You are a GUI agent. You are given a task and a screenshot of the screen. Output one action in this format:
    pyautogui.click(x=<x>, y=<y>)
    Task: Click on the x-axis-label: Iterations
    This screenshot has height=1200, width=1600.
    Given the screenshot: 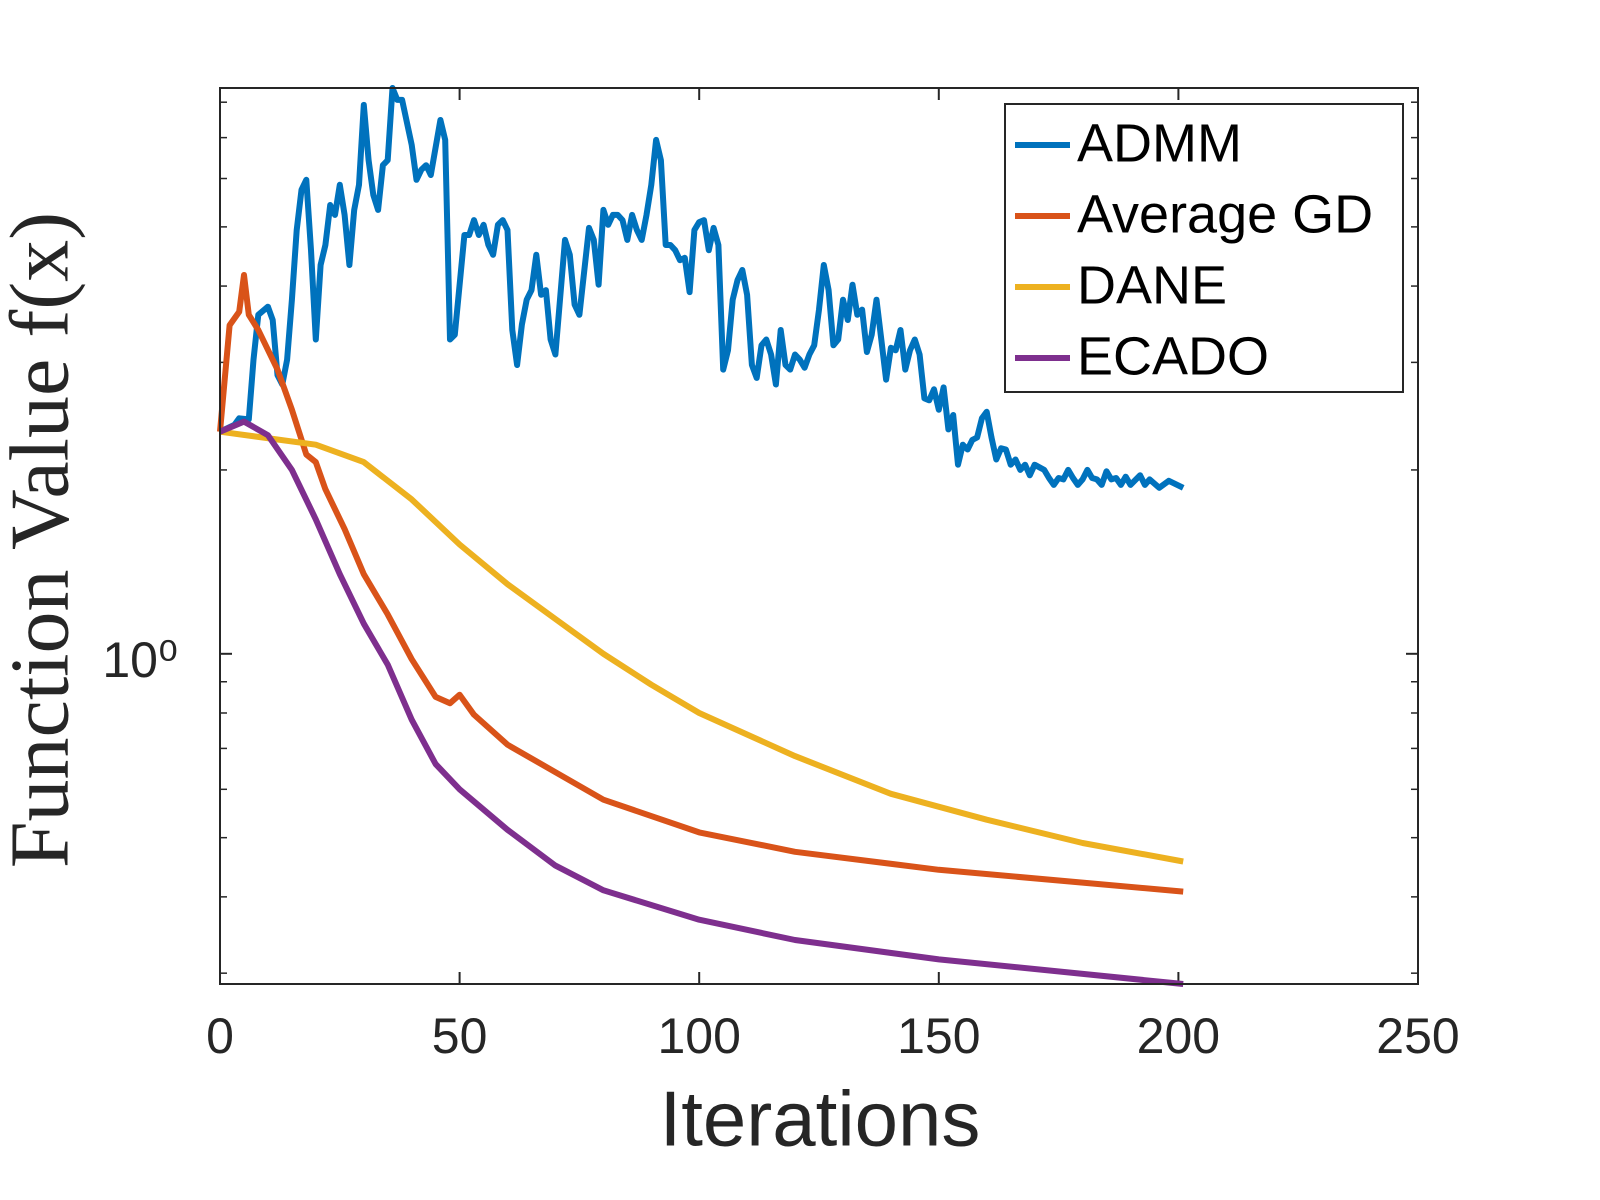 What is the action you would take?
    pyautogui.click(x=820, y=1119)
    